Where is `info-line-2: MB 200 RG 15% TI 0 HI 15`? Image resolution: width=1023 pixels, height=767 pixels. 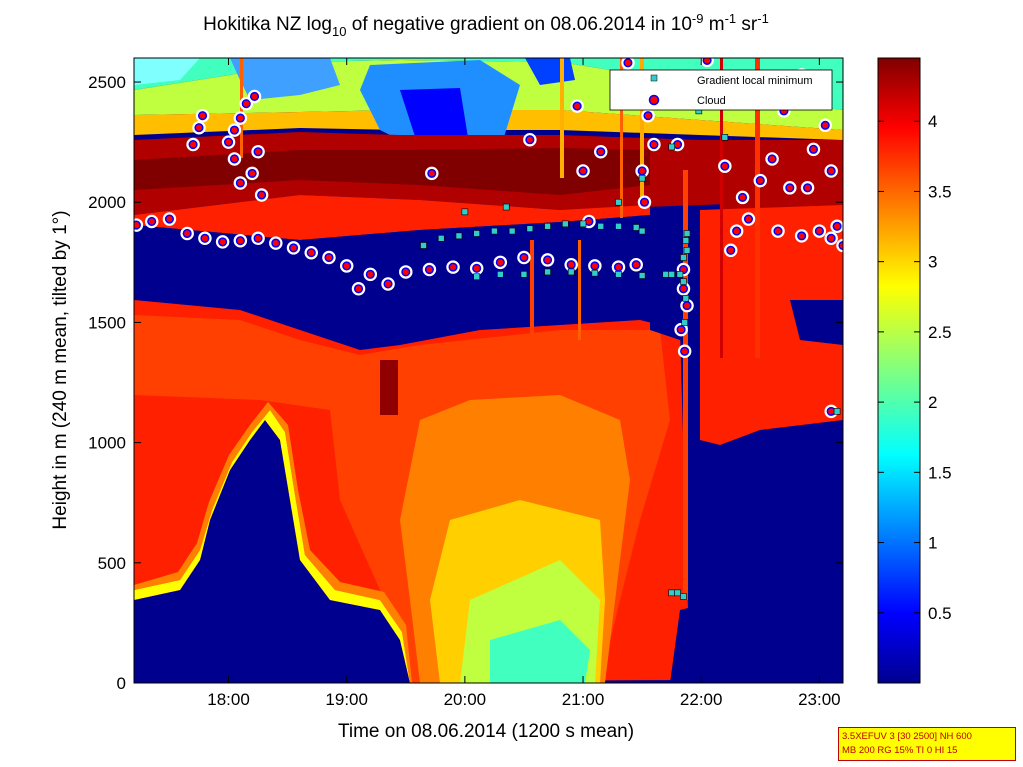 info-line-2: MB 200 RG 15% TI 0 HI 15 is located at coordinates (900, 750).